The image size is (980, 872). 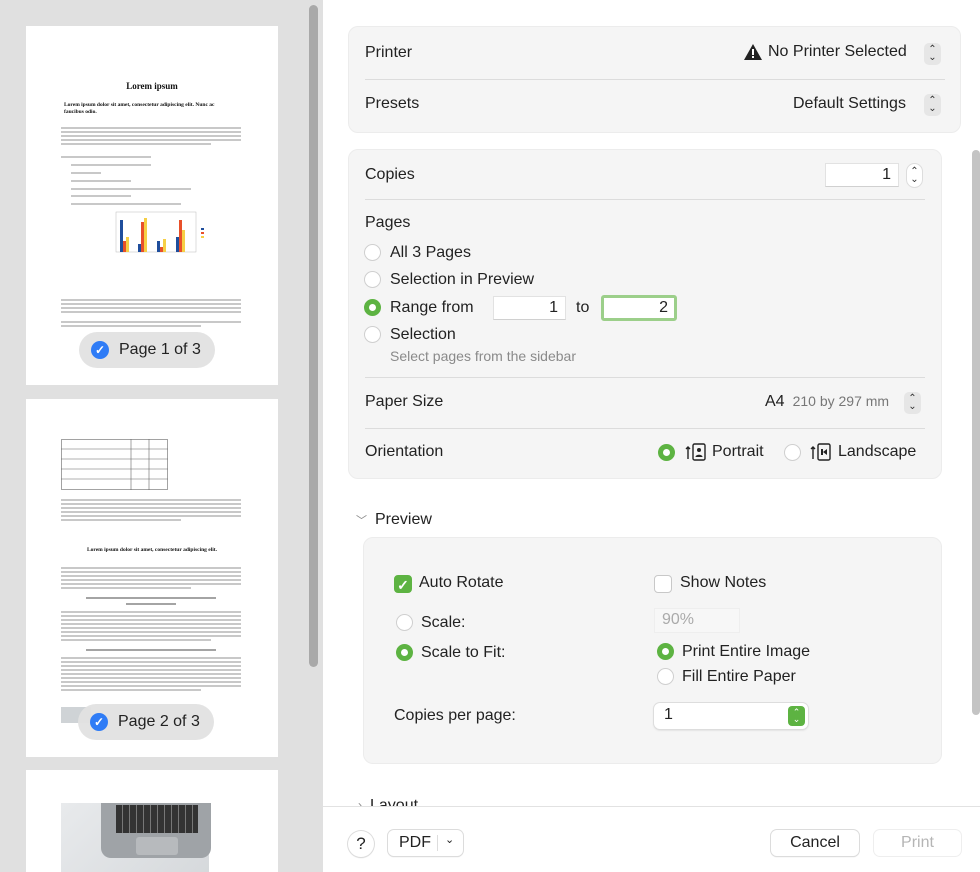 I want to click on radio-scale-to-fit, so click(x=404, y=652).